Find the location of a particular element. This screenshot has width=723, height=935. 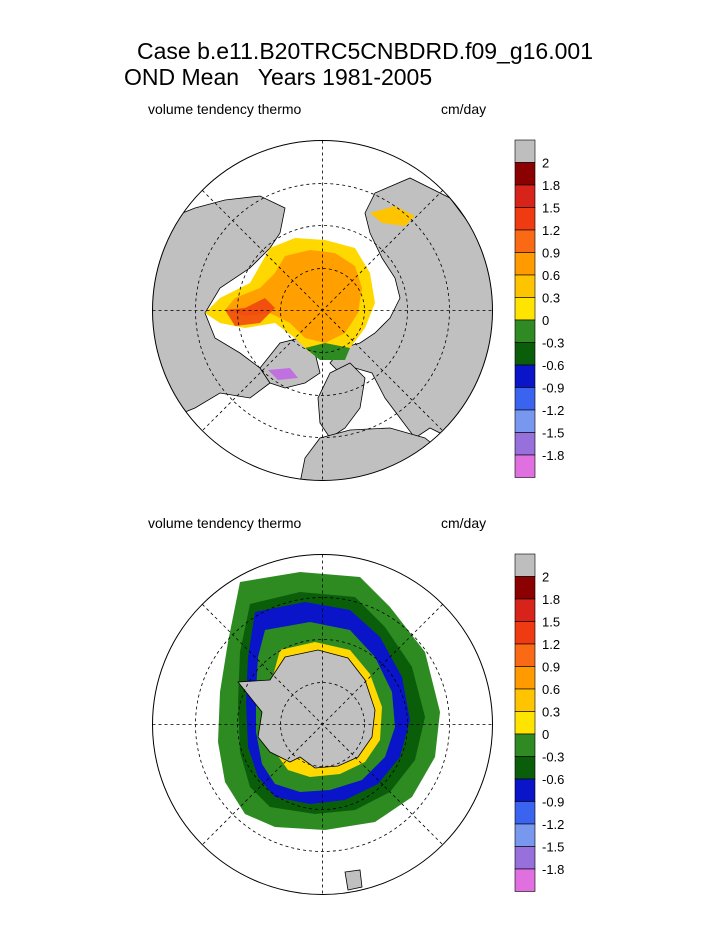

arctic-colorbar-label: 0.3 is located at coordinates (551, 298).